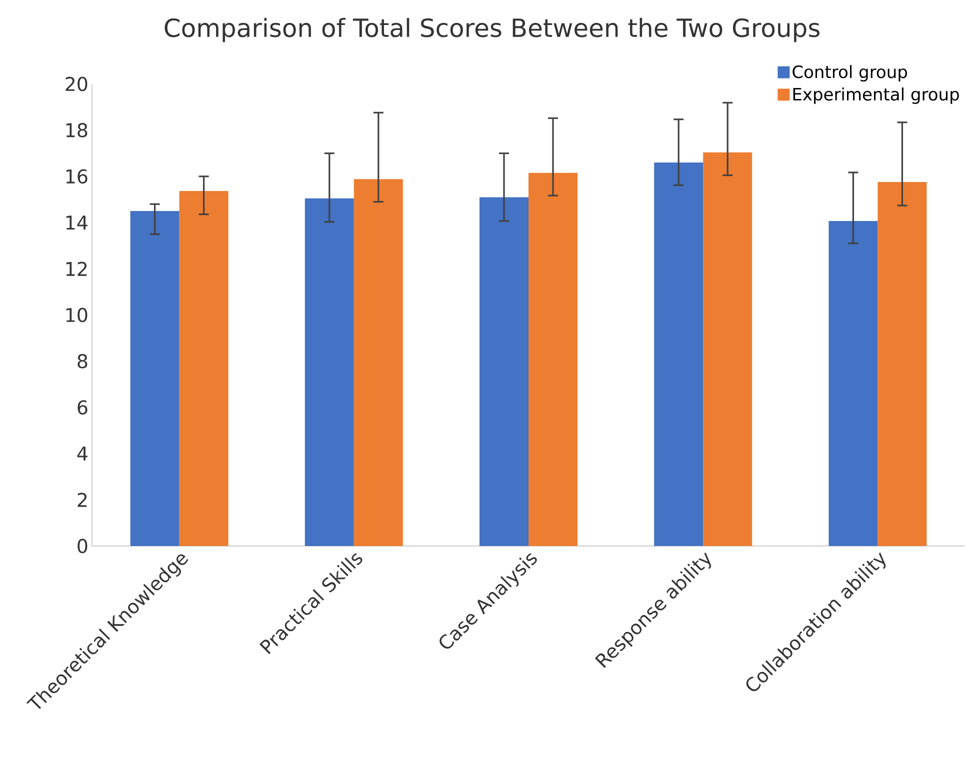  Describe the element at coordinates (492, 30) in the screenshot. I see `chart-title: Comparison of Total Scores Between the Two Groups` at that location.